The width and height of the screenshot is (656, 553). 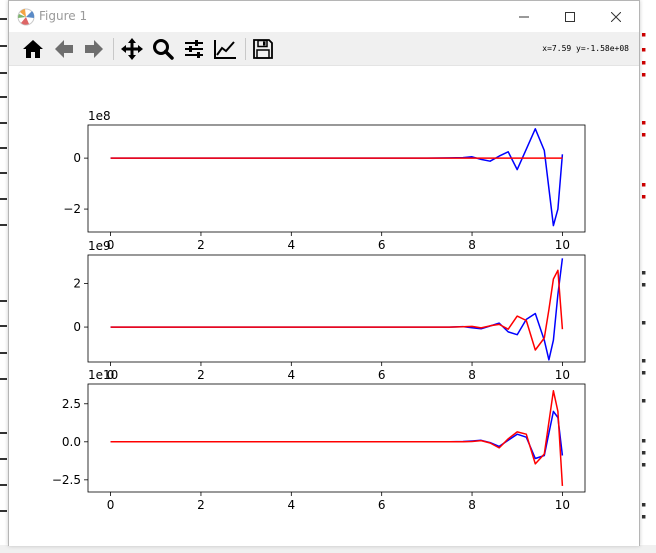 I want to click on home-button, so click(x=33, y=49).